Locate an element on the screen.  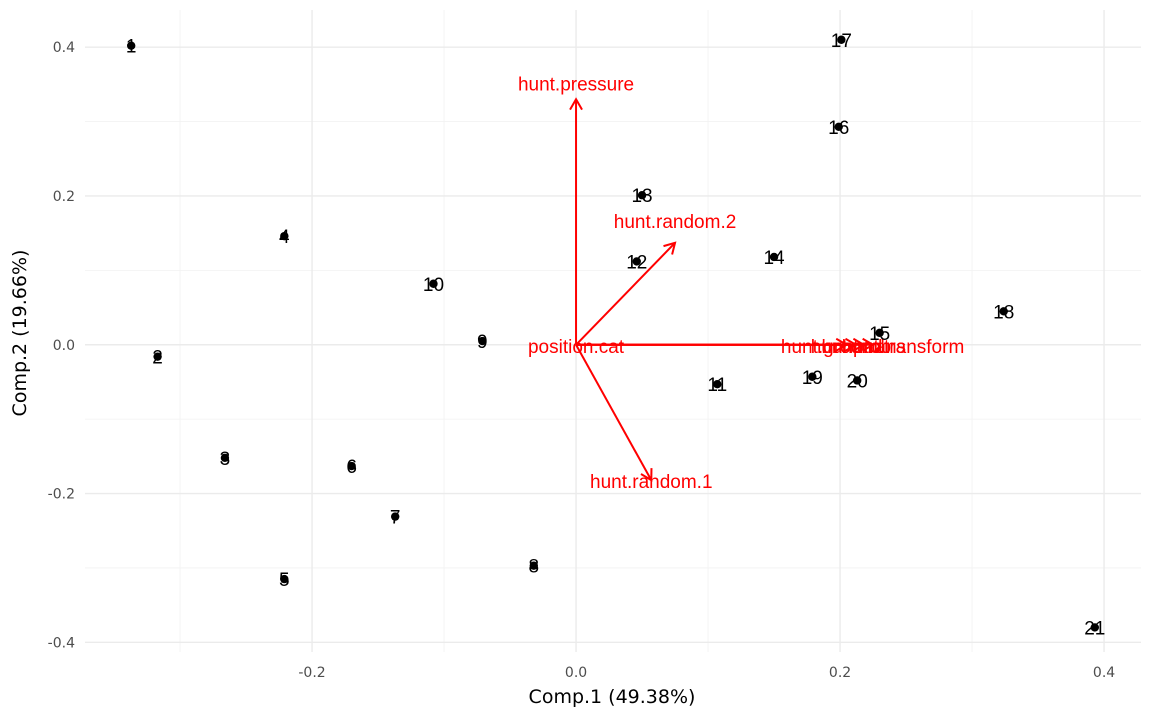
y-axis-title: Comp.2 (19.66%) is located at coordinates (20, 333).